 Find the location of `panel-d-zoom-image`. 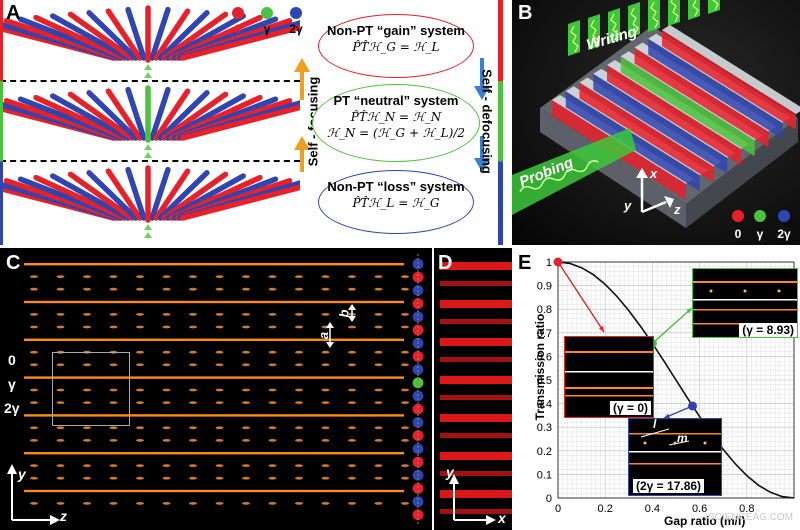

panel-d-zoom-image is located at coordinates (476, 388).